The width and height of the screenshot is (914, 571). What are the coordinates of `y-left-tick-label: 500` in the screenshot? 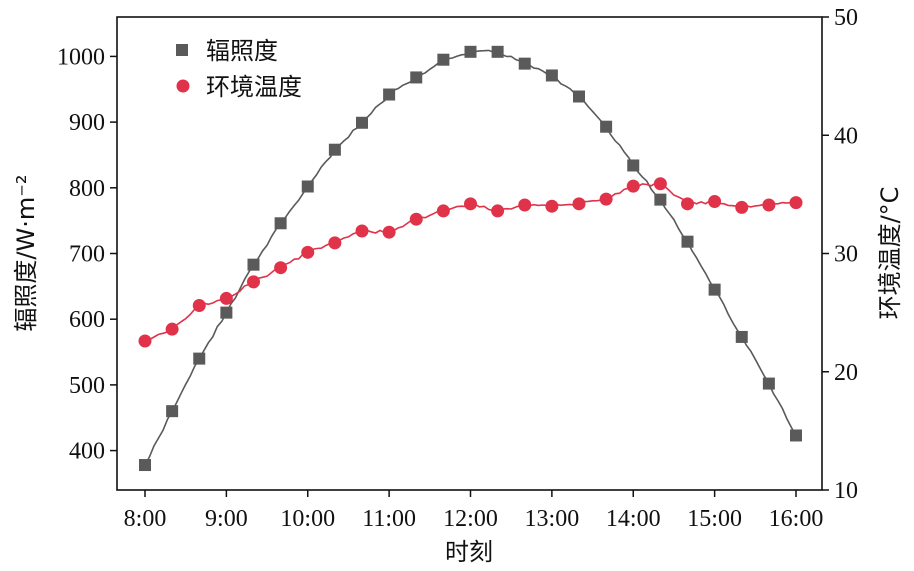 It's located at (87, 386).